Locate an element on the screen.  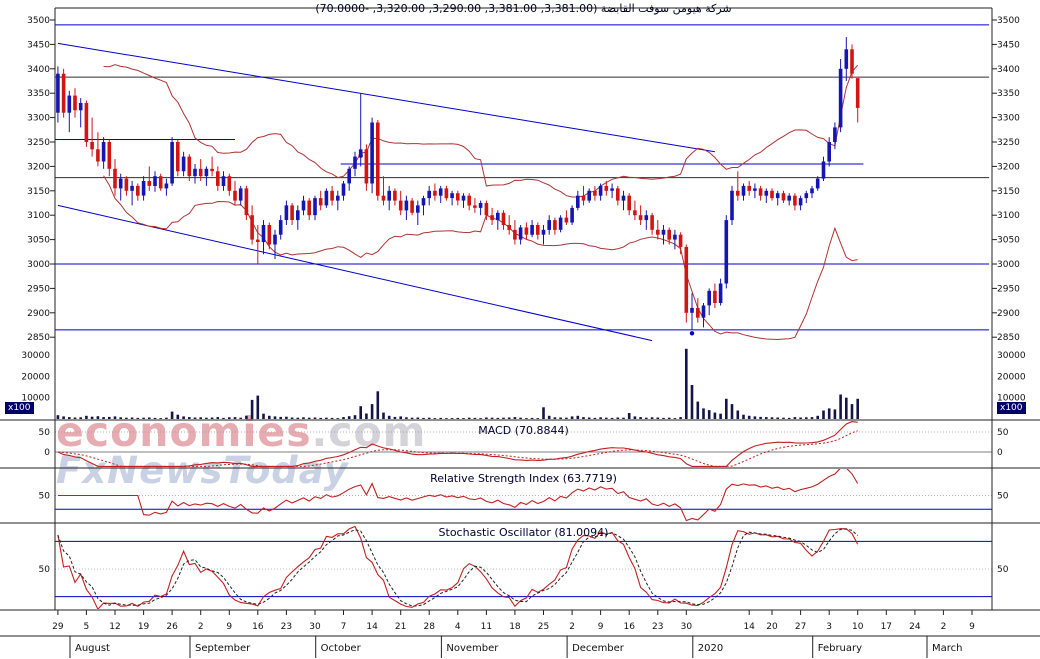
macd-tick-label-right: 0 is located at coordinates (1000, 453).